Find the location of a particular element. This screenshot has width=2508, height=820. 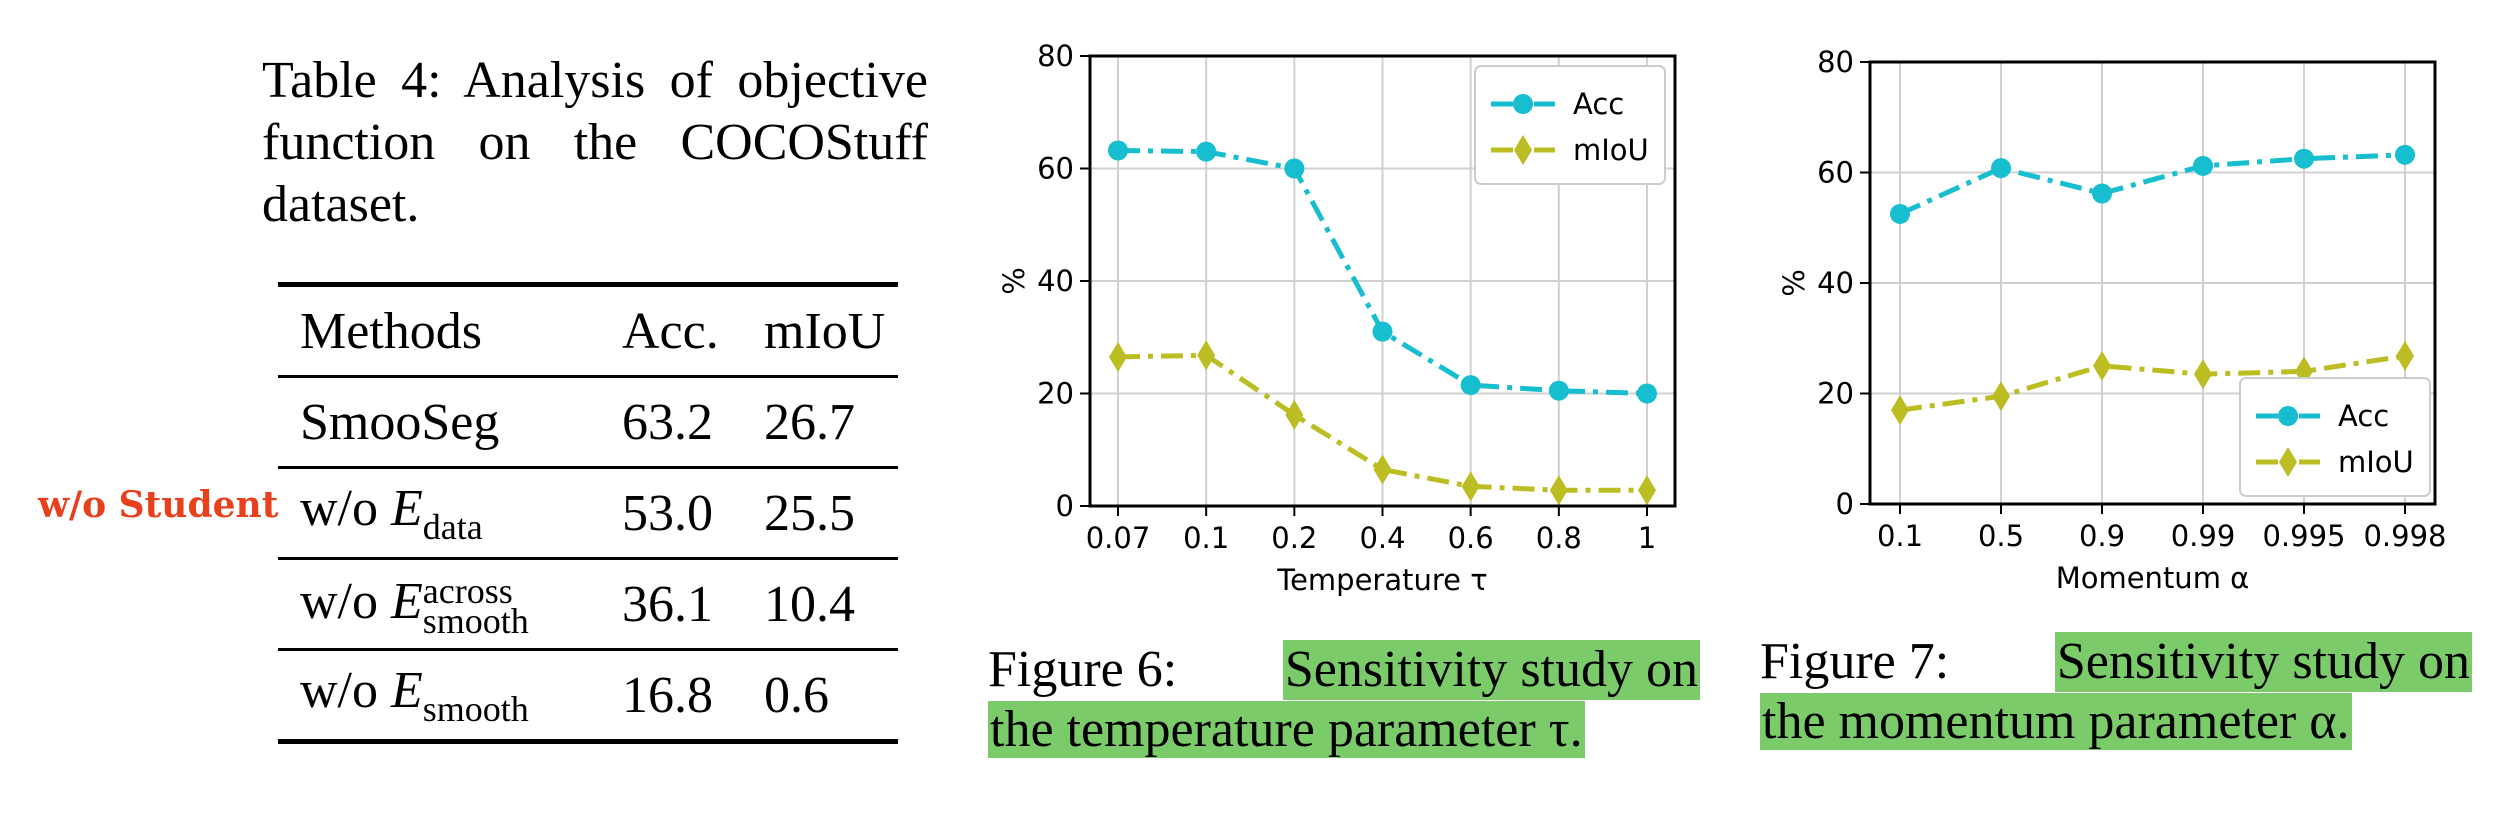

table-caption-line: Table 4: Analysis of objective is located at coordinates (595, 80).